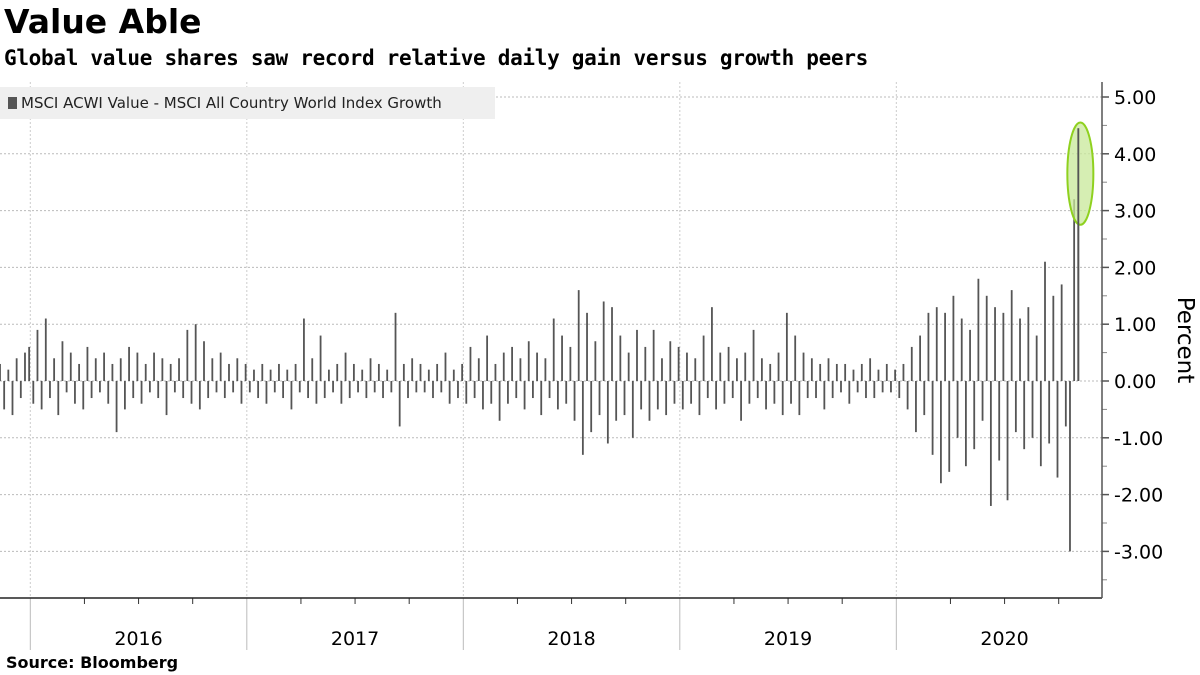 The image size is (1200, 675). What do you see at coordinates (1135, 382) in the screenshot?
I see `y-tick-label: 0.00` at bounding box center [1135, 382].